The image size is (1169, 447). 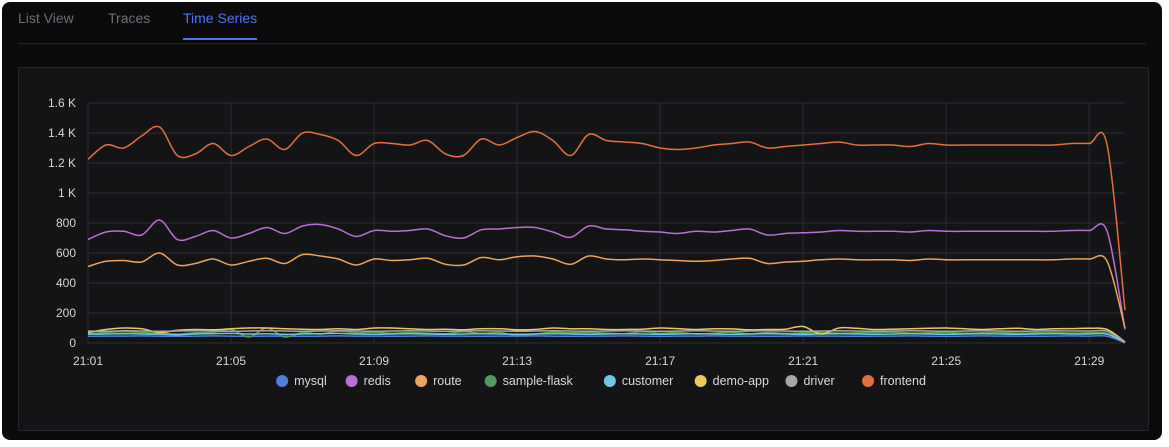 I want to click on y-tick-label: 600, so click(x=66, y=253).